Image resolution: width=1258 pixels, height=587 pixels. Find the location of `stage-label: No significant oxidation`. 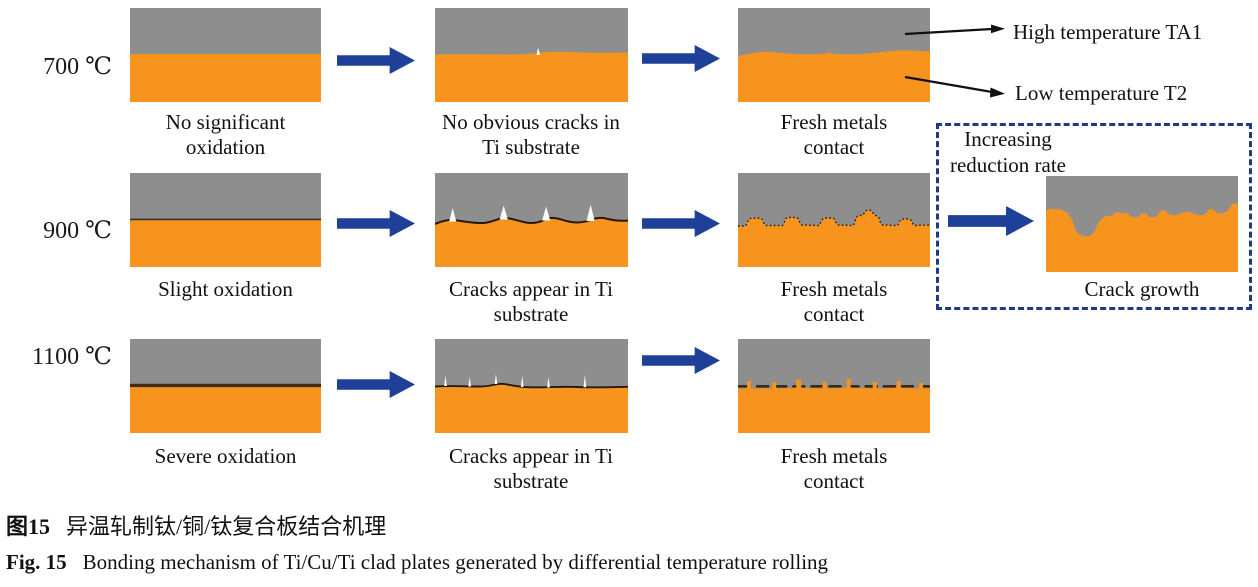

stage-label: No significant oxidation is located at coordinates (225, 134).